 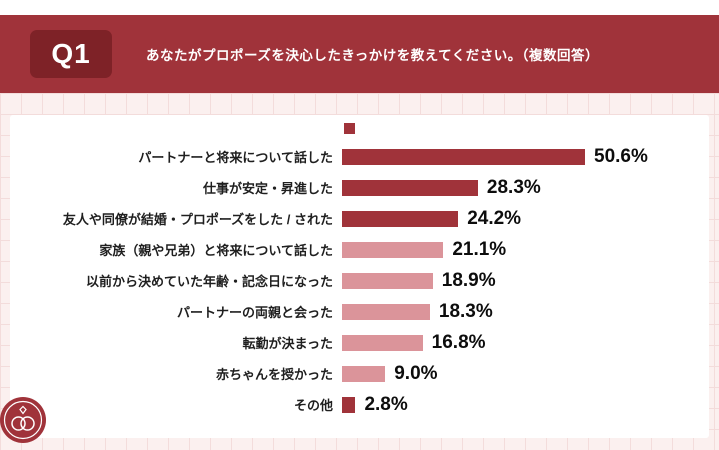 What do you see at coordinates (458, 342) in the screenshot?
I see `value-label: 16.8%` at bounding box center [458, 342].